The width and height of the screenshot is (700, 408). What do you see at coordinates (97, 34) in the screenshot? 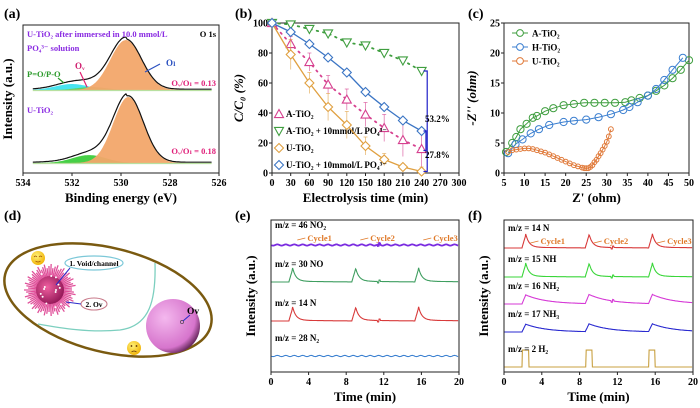
I see `sample-label: U-TiO₂ after immersed in 10.0 mmol/L` at bounding box center [97, 34].